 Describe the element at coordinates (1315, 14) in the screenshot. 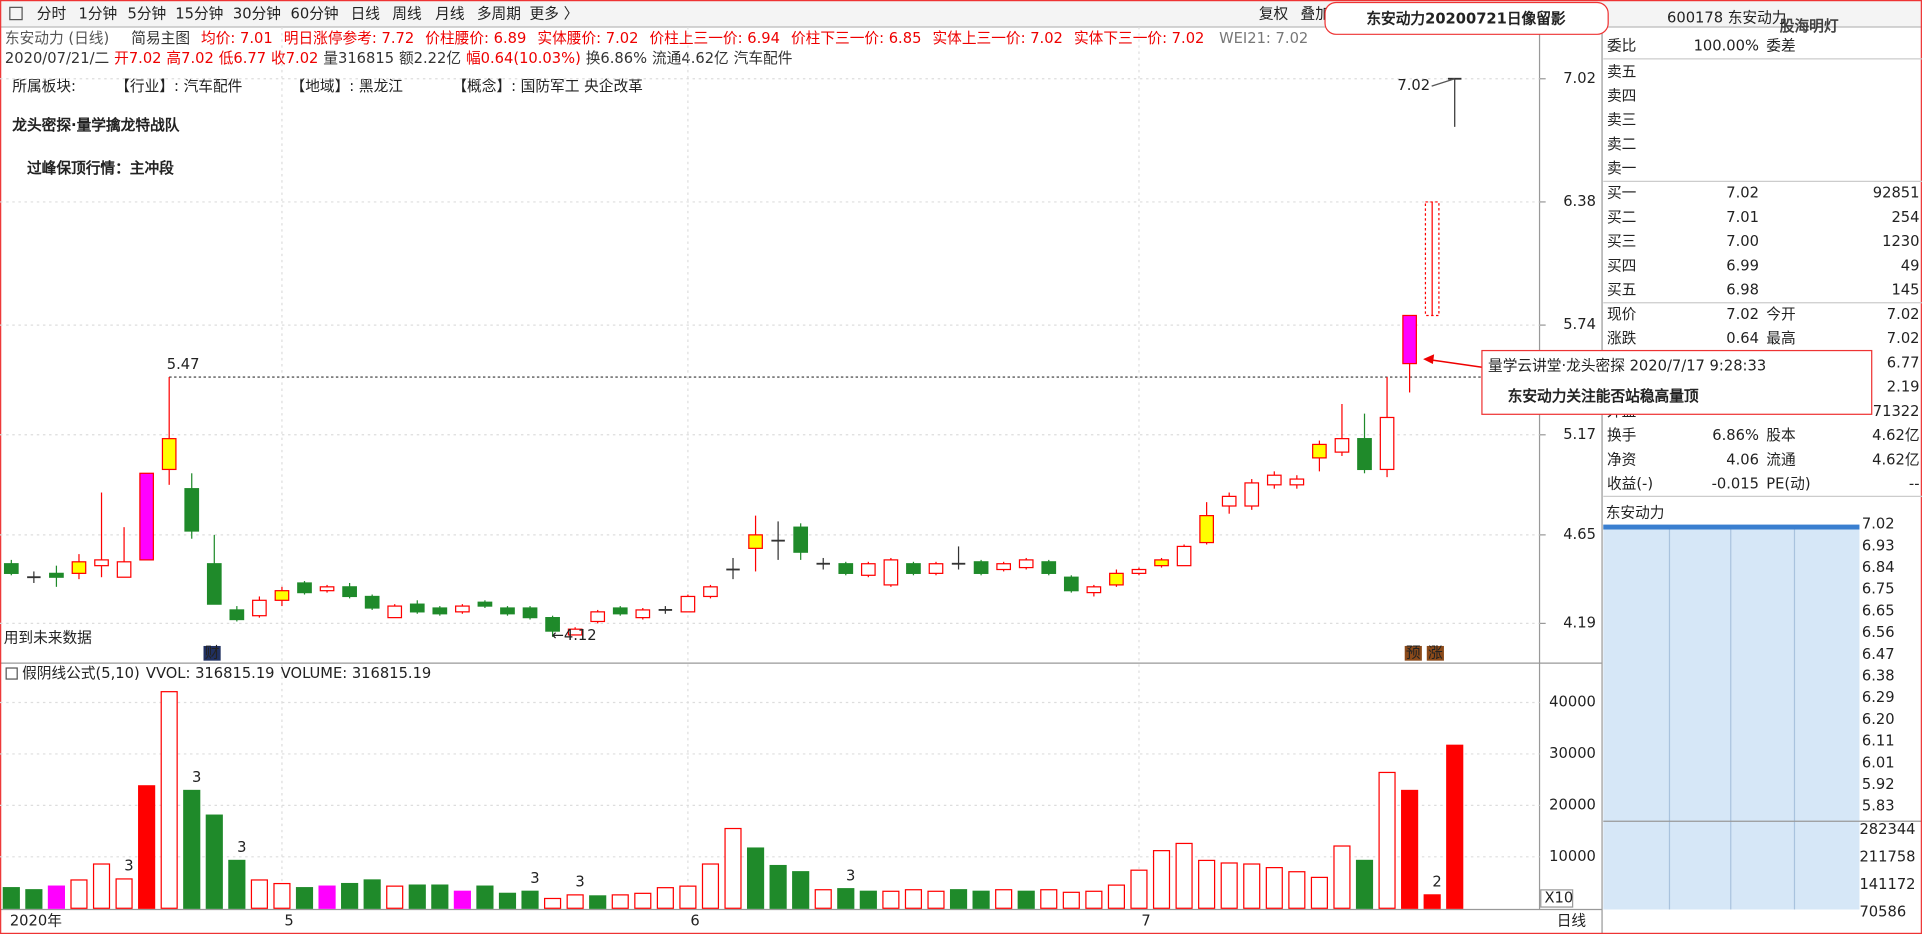

I see `toolbar-button: 叠加` at that location.